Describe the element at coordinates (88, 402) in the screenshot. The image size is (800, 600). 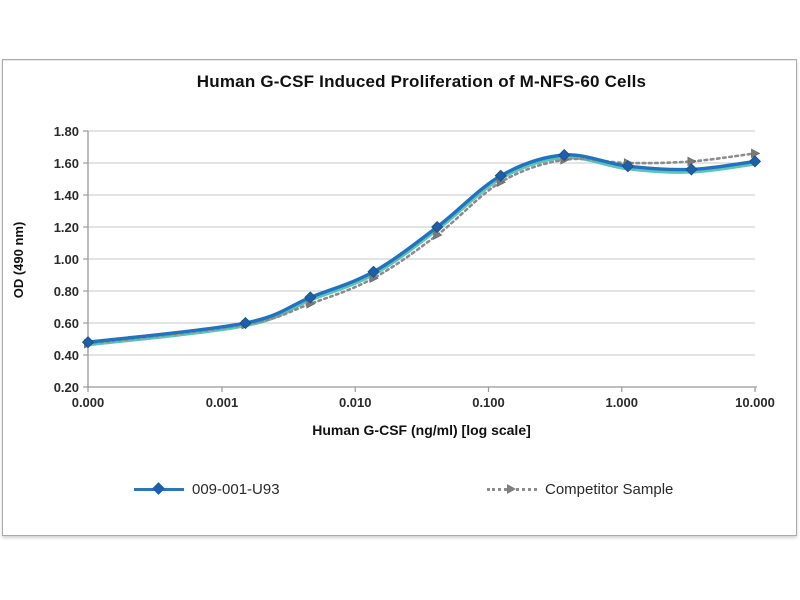
I see `x-tick-label: 0.000` at that location.